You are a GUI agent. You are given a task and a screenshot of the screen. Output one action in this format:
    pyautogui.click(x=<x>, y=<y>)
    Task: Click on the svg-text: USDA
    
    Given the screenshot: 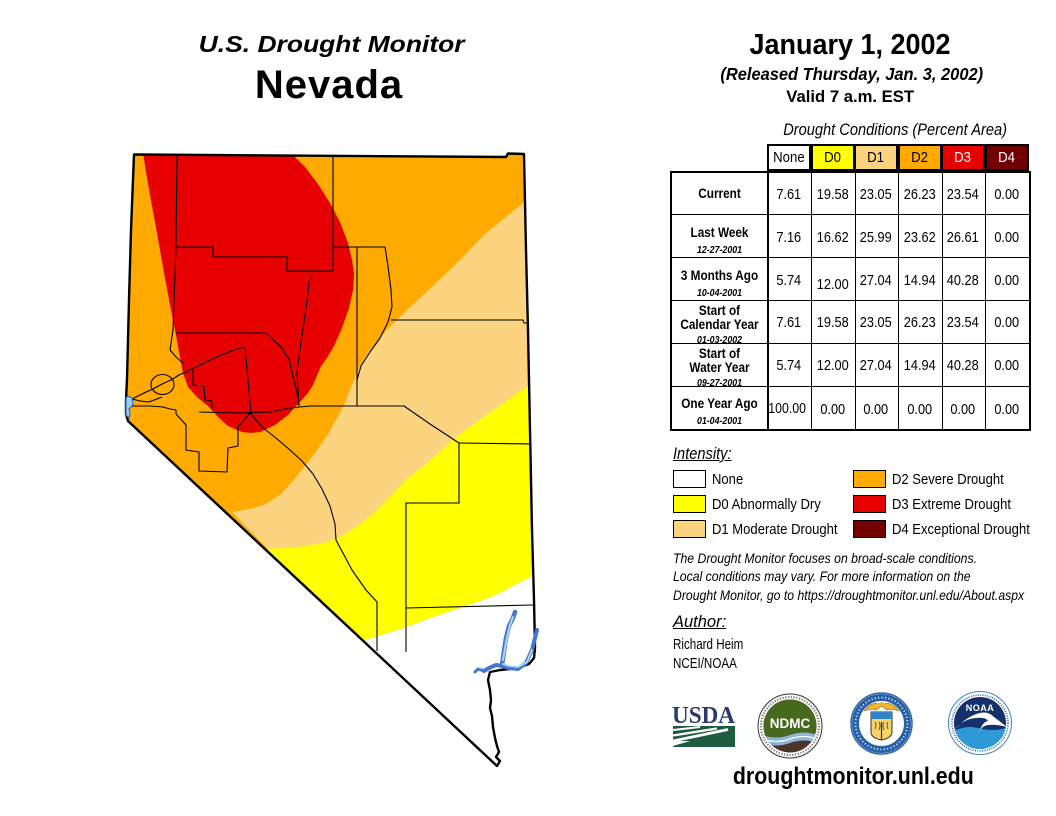 What is the action you would take?
    pyautogui.click(x=703, y=715)
    